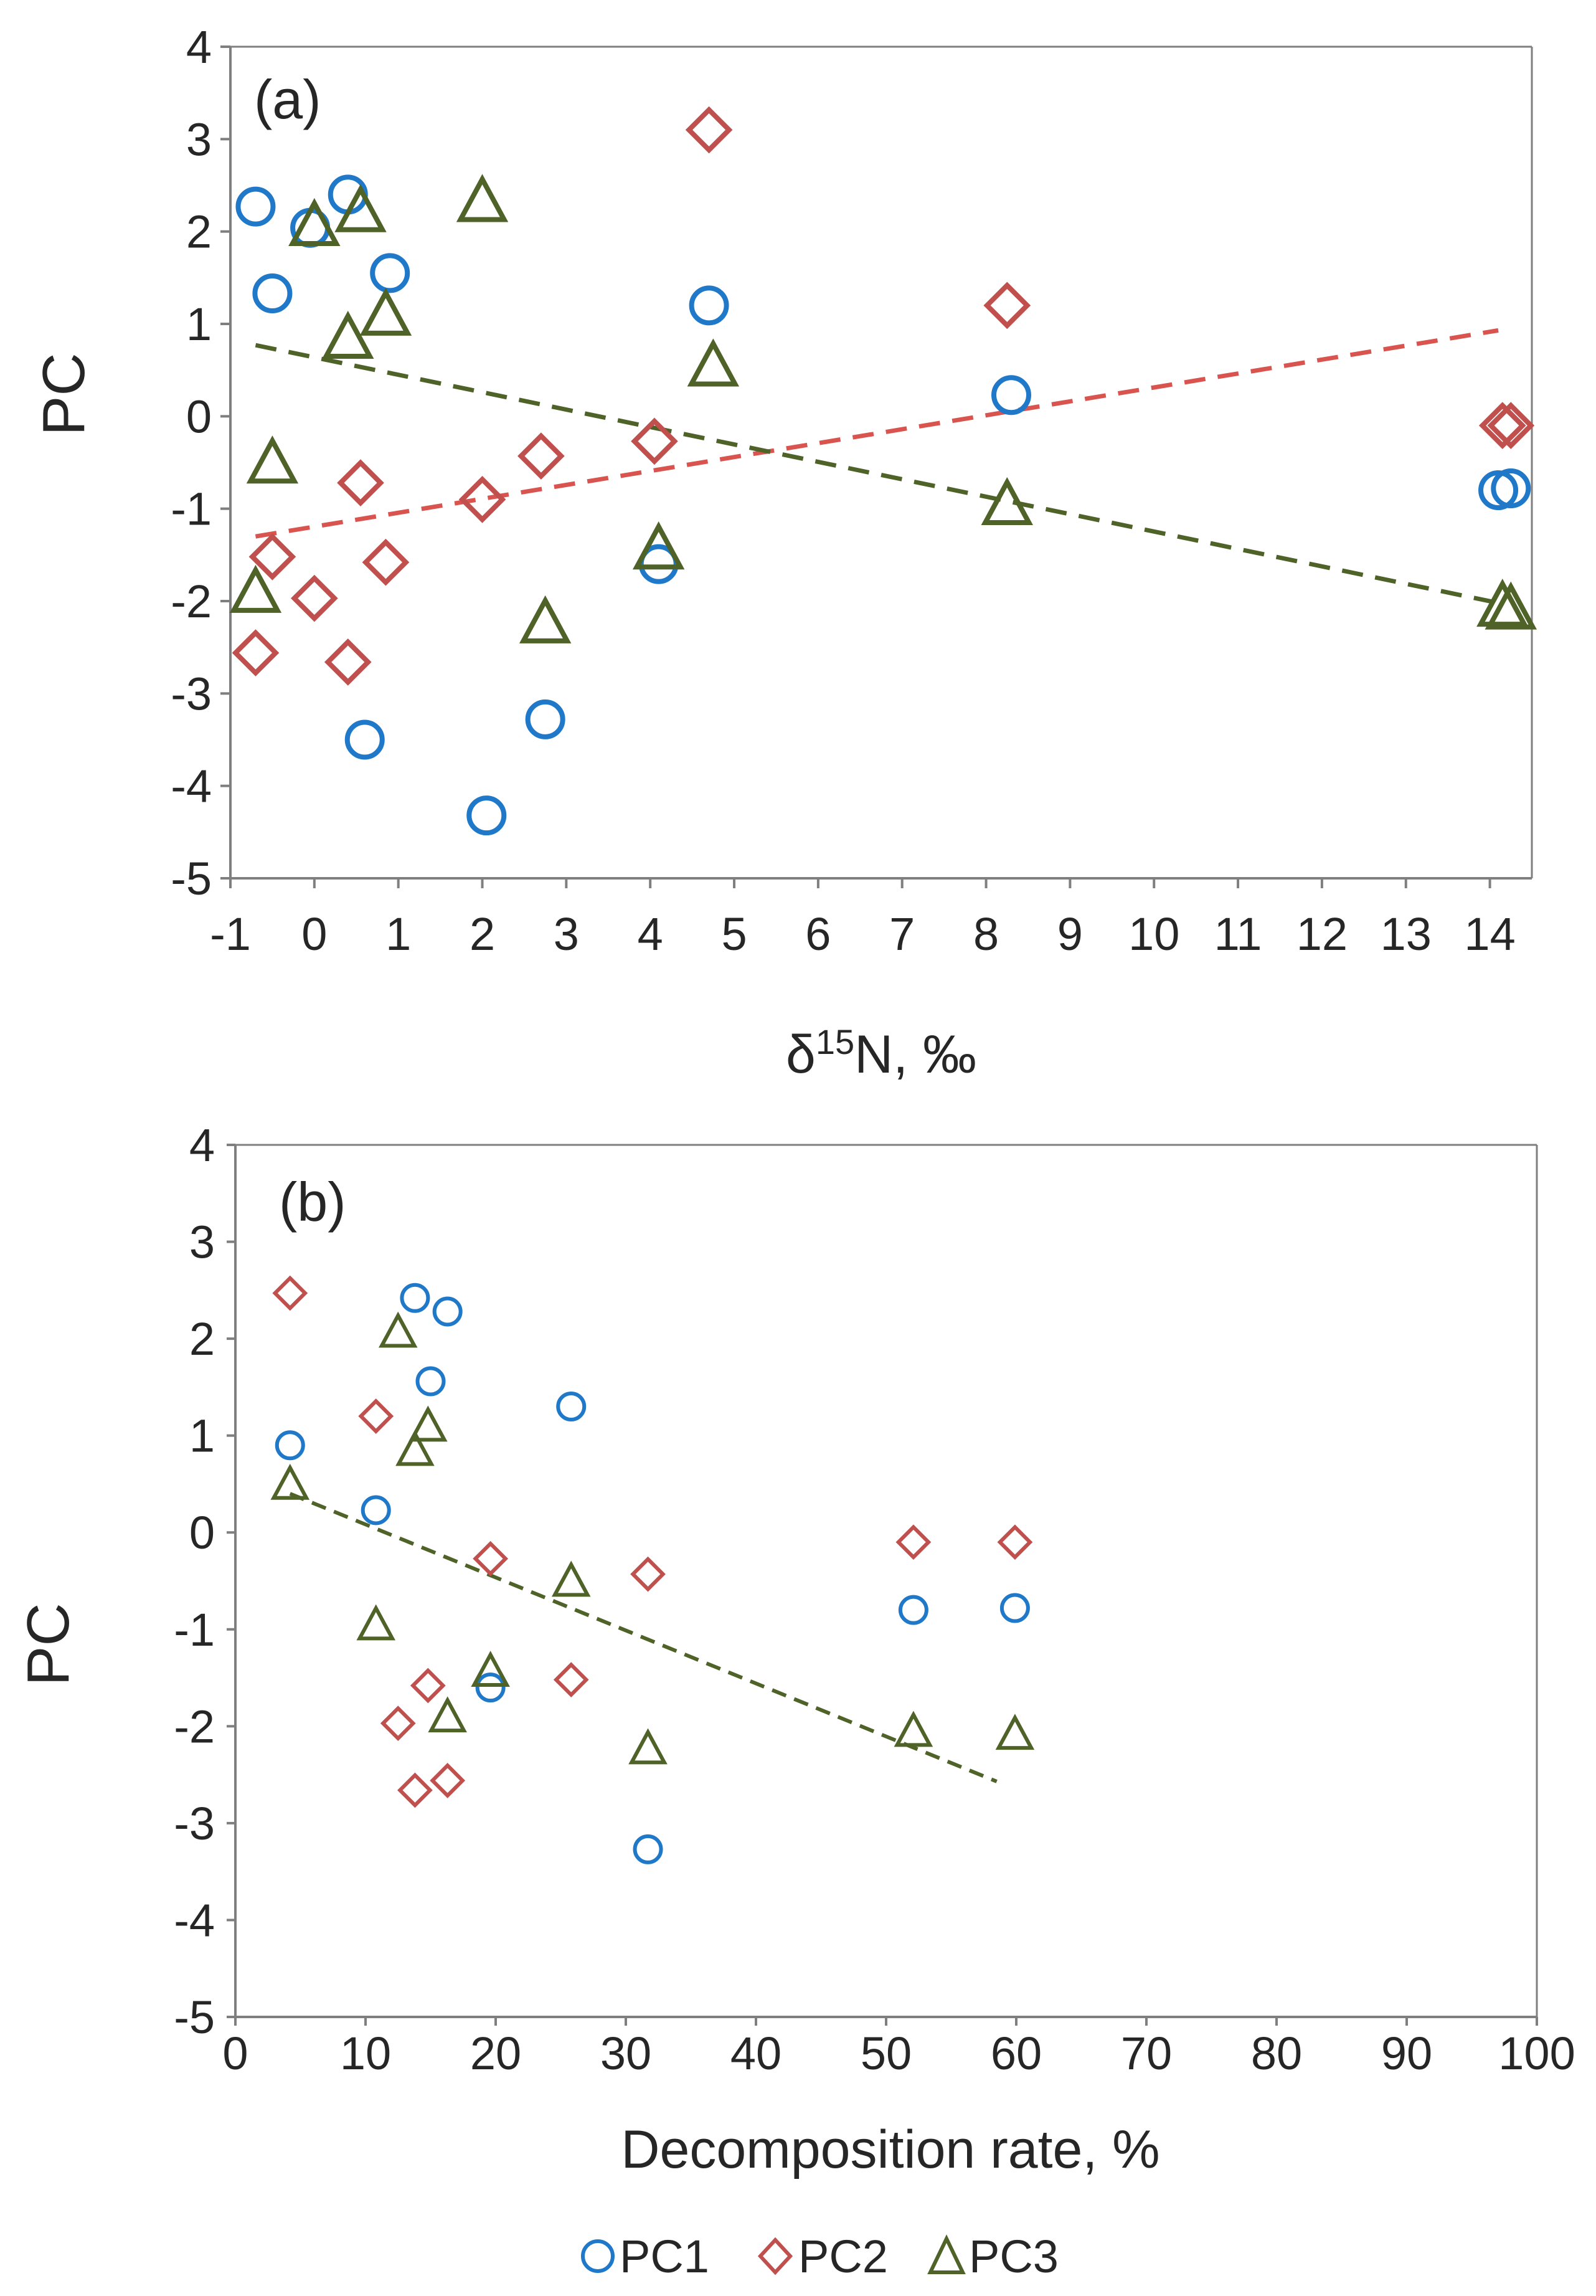 This screenshot has width=1596, height=2296. Describe the element at coordinates (625, 2053) in the screenshot. I see `x-tick-label: 30` at that location.